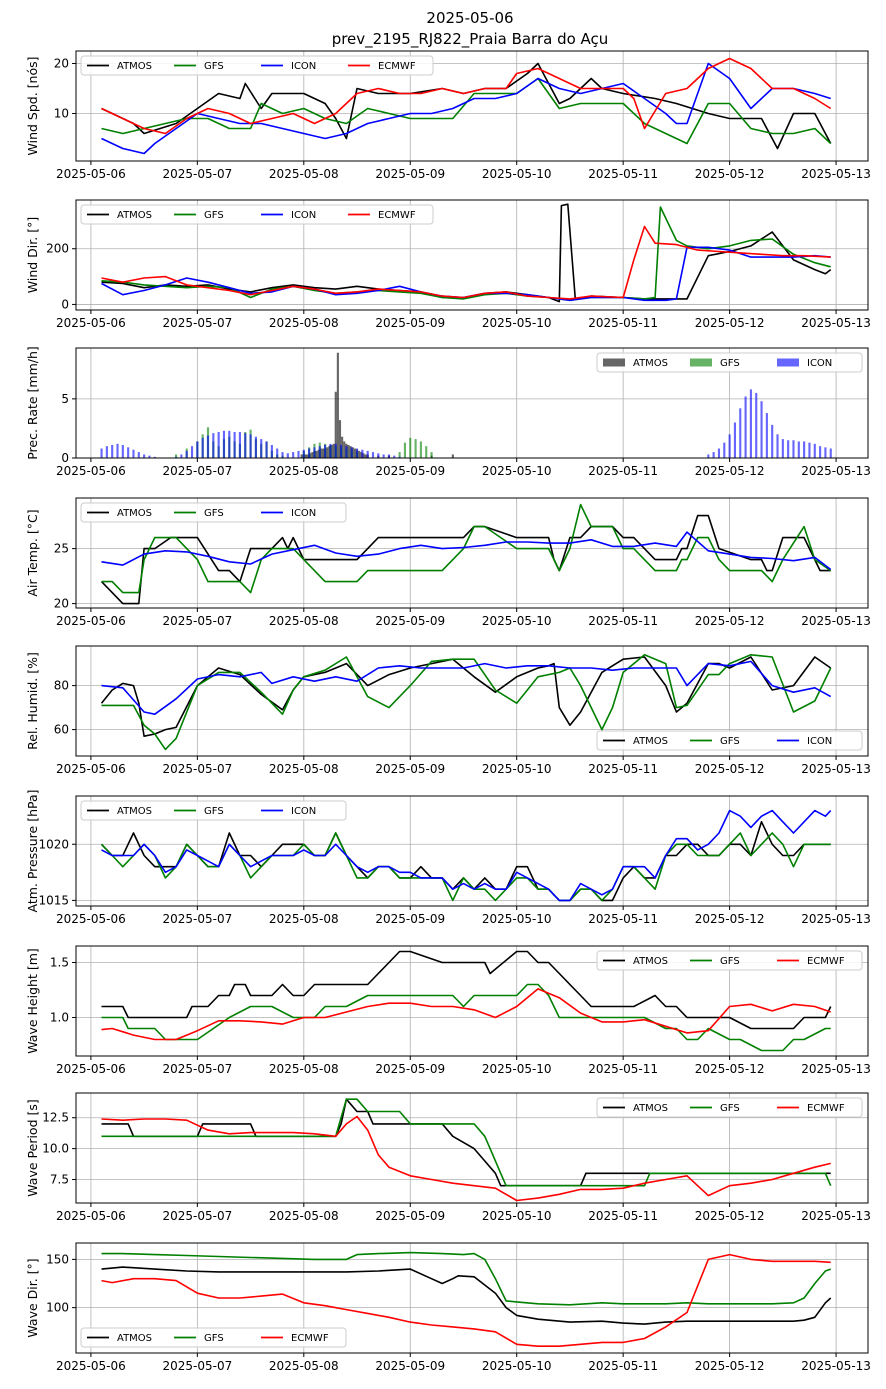 The height and width of the screenshot is (1389, 886). I want to click on legend: ATMOS GFS ECMWF, so click(729, 960).